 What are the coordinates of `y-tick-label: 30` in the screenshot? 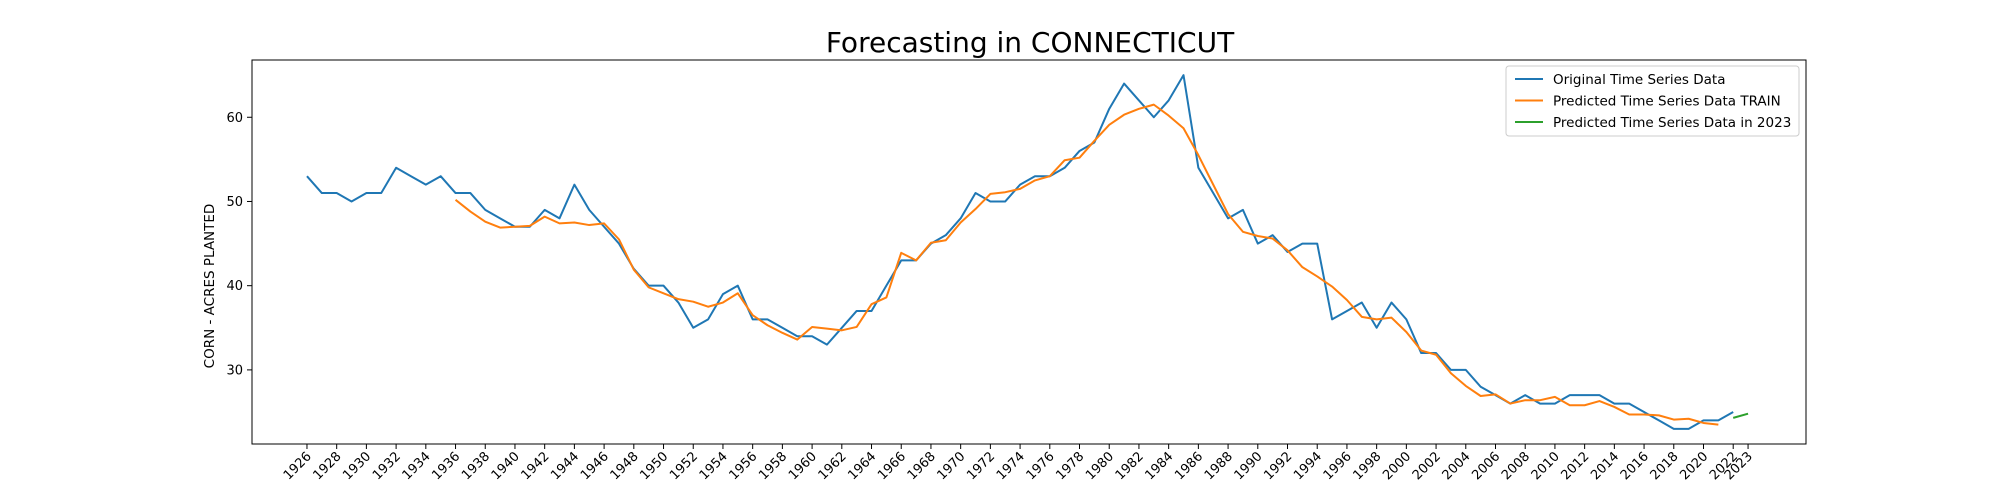 It's located at (234, 370).